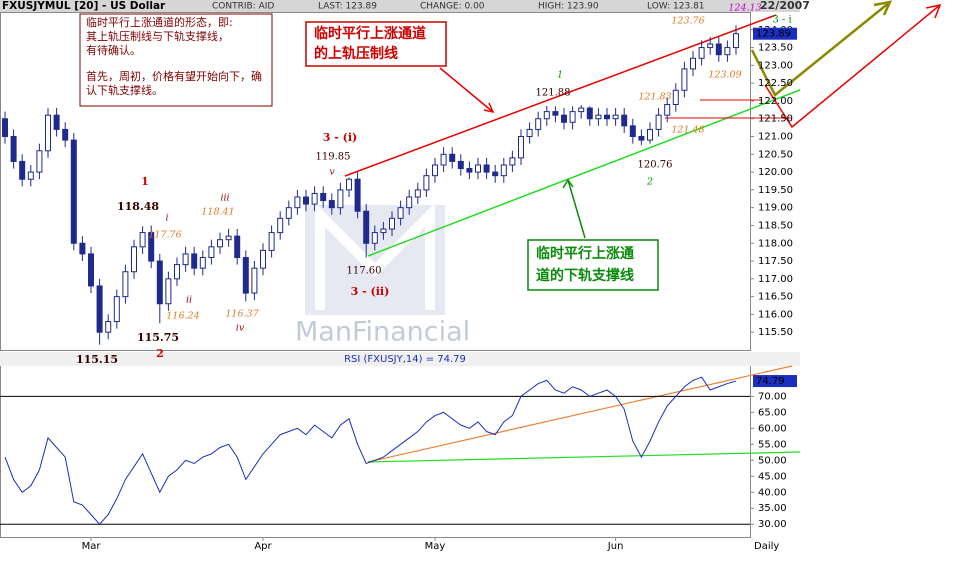 The width and height of the screenshot is (958, 573). I want to click on y-tick-label: 116.00, so click(775, 314).